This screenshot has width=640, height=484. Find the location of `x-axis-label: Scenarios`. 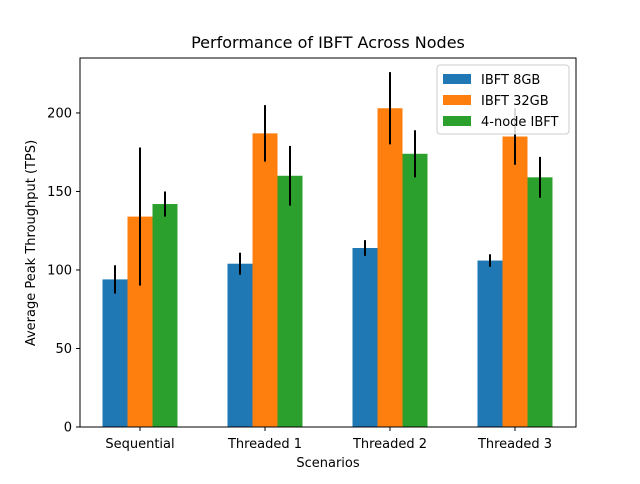

x-axis-label: Scenarios is located at coordinates (328, 463).